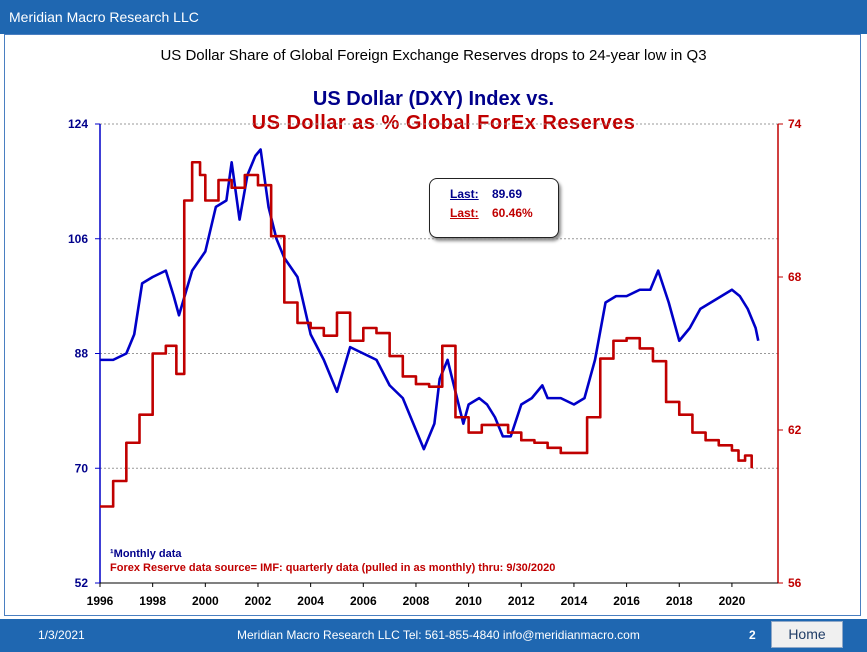 This screenshot has height=652, width=867. What do you see at coordinates (78, 124) in the screenshot?
I see `left-tick-label: 124` at bounding box center [78, 124].